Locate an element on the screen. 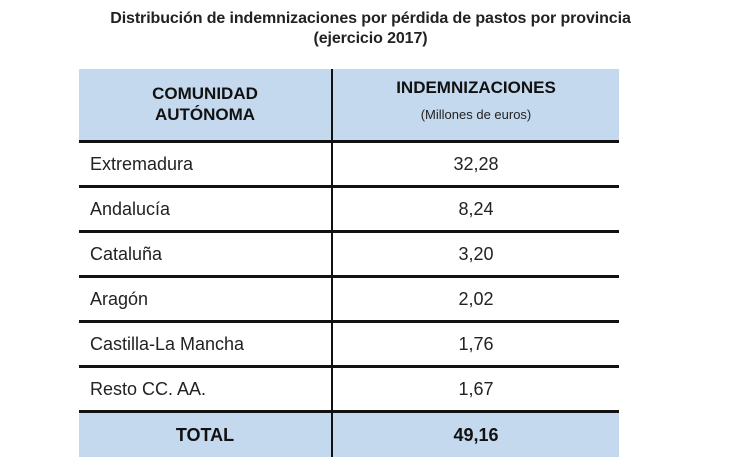 Image resolution: width=741 pixels, height=462 pixels. title-line-2: (ejercicio 2017) is located at coordinates (370, 38).